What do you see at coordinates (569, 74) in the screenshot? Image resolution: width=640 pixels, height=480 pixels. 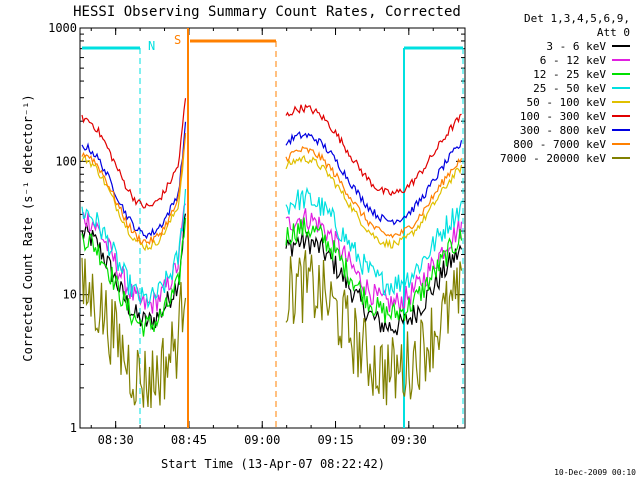 I see `legend-label: 12 - 25 keV` at bounding box center [569, 74].